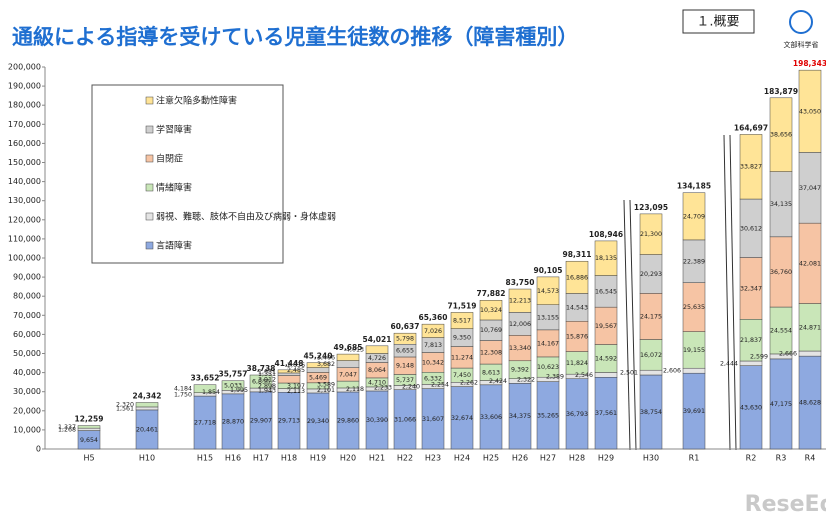 The width and height of the screenshot is (826, 522). What do you see at coordinates (246, 217) in the screenshot?
I see `legend-label: 弱視、難聴、肢体不自由及び病弱・身体虚弱` at bounding box center [246, 217].